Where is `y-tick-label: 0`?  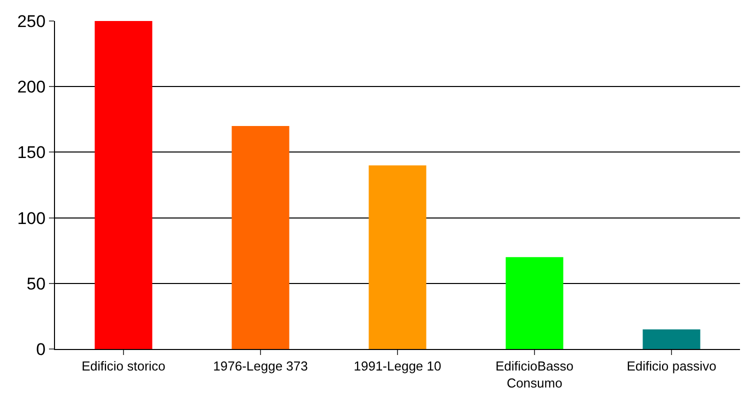
y-tick-label: 0 is located at coordinates (41, 349).